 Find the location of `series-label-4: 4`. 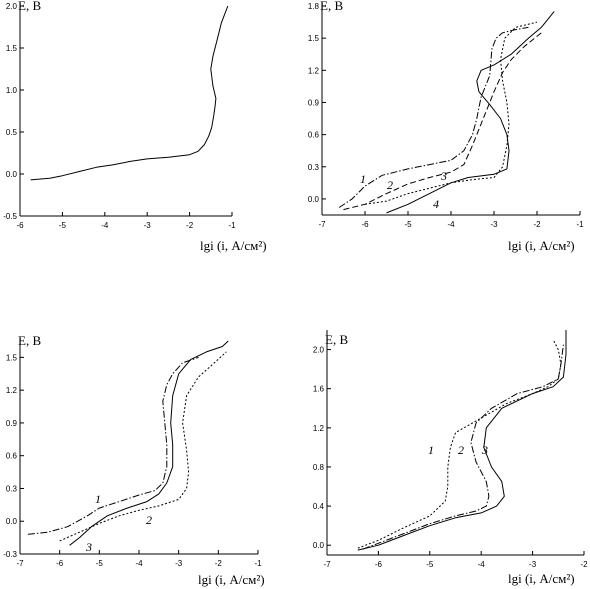

series-label-4: 4 is located at coordinates (436, 204).